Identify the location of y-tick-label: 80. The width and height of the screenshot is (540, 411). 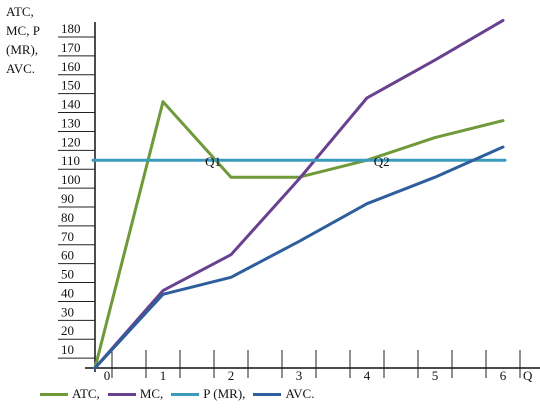
(67, 217).